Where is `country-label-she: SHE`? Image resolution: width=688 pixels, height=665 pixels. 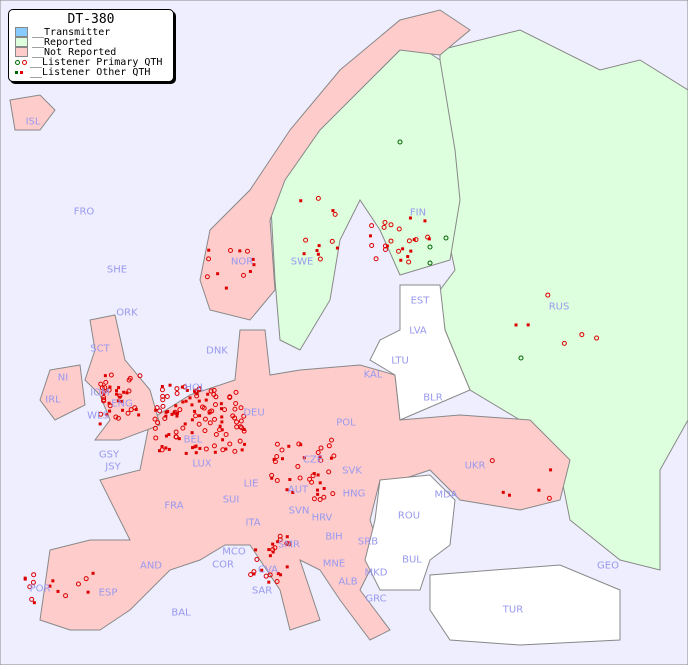
country-label-she: SHE is located at coordinates (117, 270).